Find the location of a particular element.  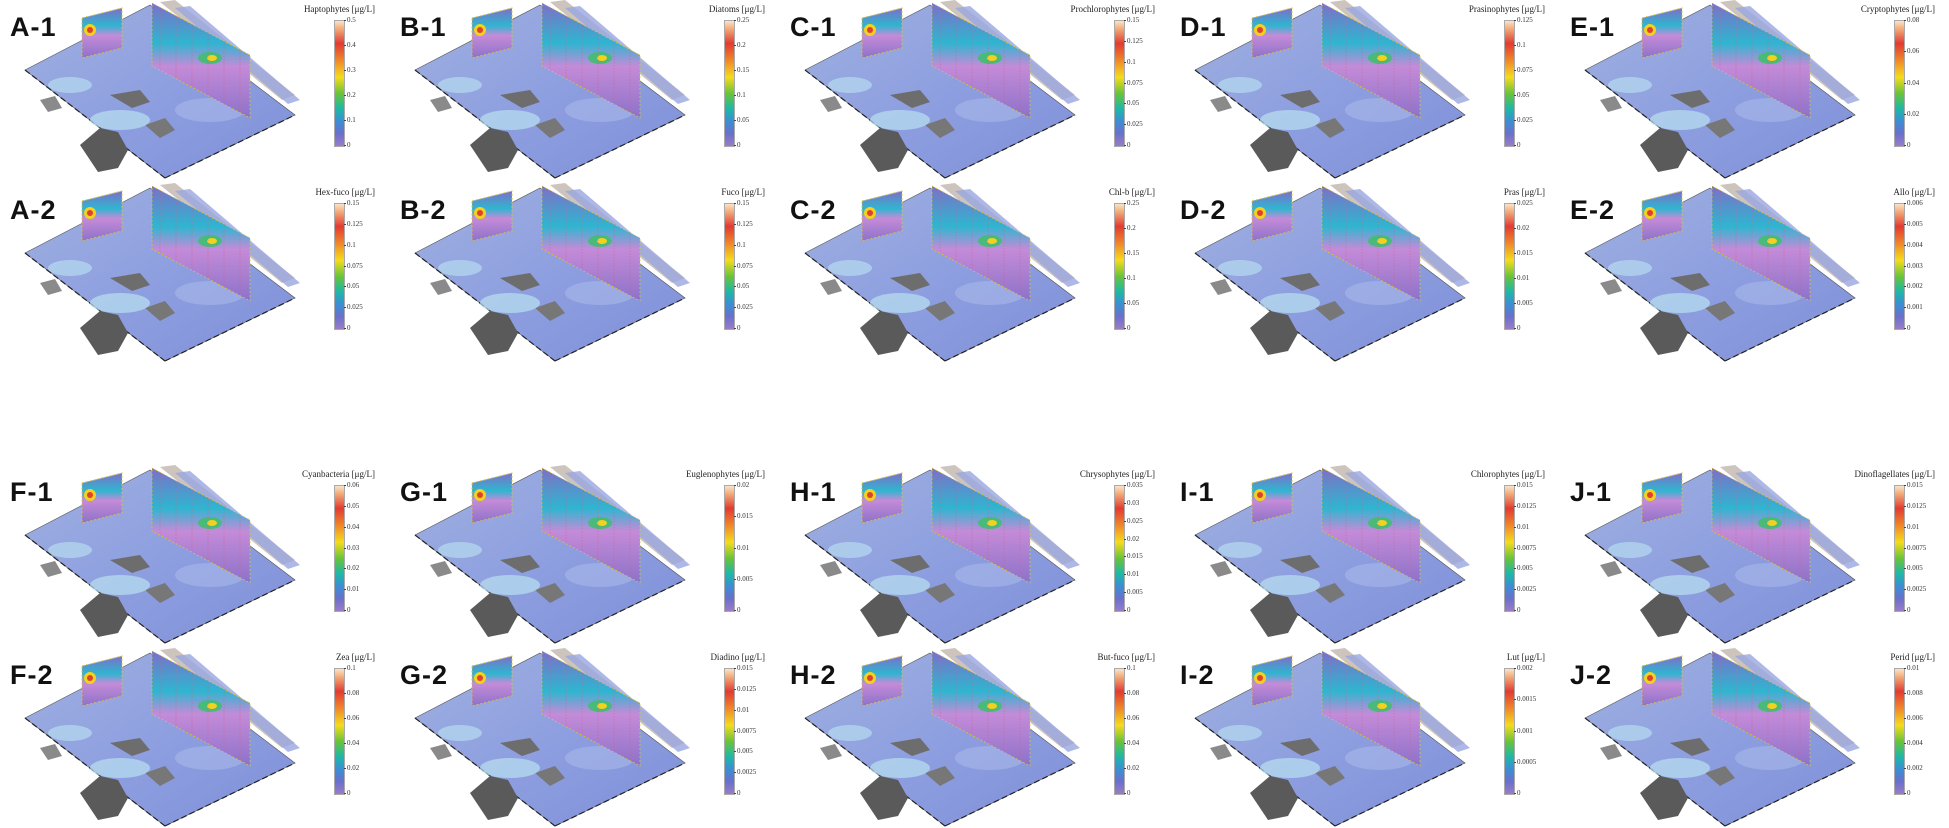

colorbar-tick-label: 0.03 is located at coordinates (1131, 502).